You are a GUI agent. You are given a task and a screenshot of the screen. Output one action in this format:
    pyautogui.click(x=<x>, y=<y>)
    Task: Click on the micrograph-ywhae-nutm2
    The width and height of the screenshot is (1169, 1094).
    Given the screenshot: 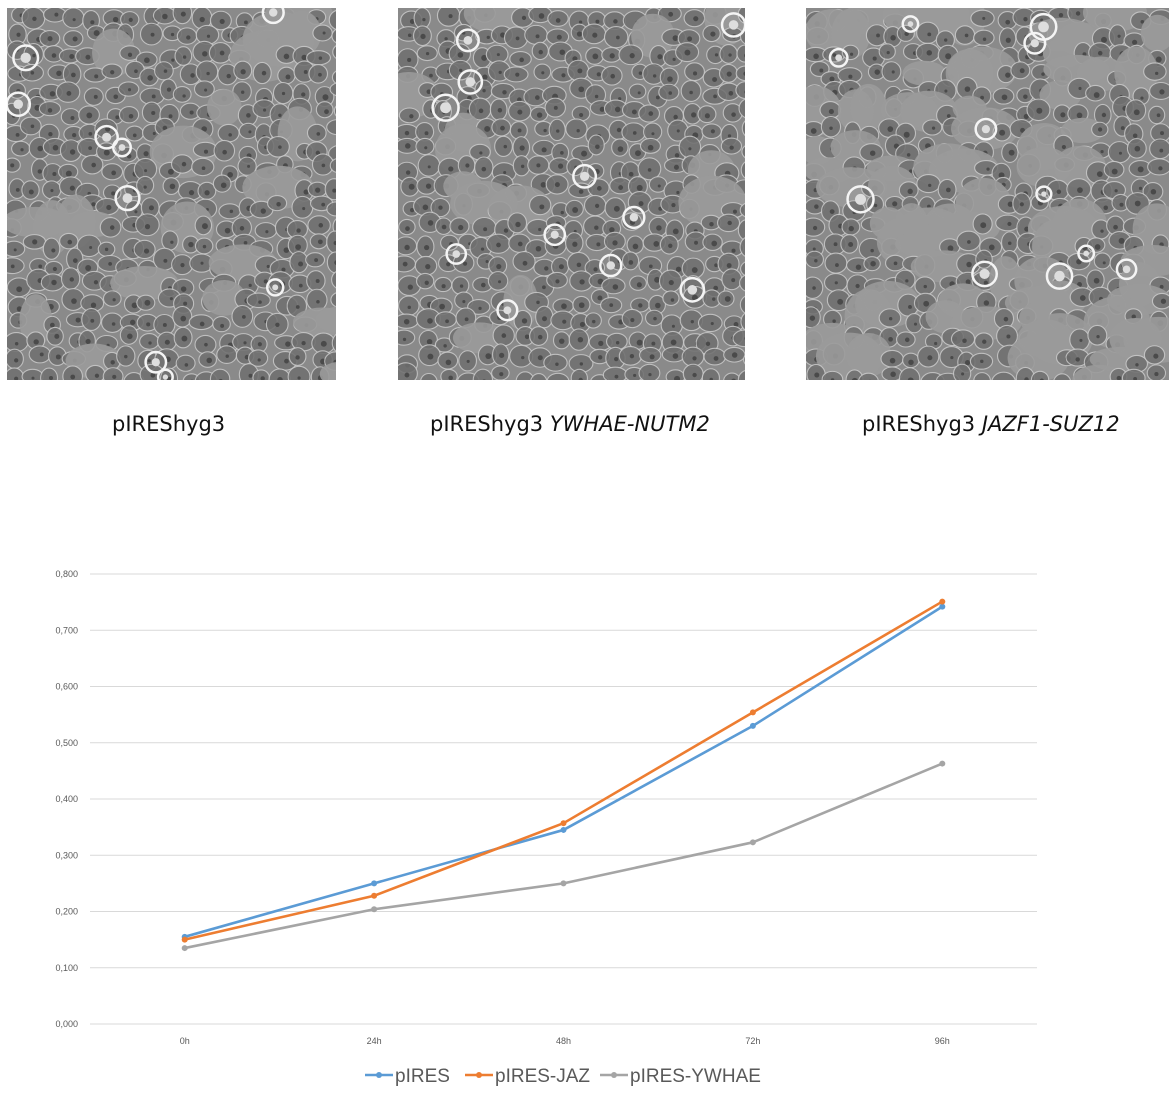 What is the action you would take?
    pyautogui.click(x=571, y=194)
    